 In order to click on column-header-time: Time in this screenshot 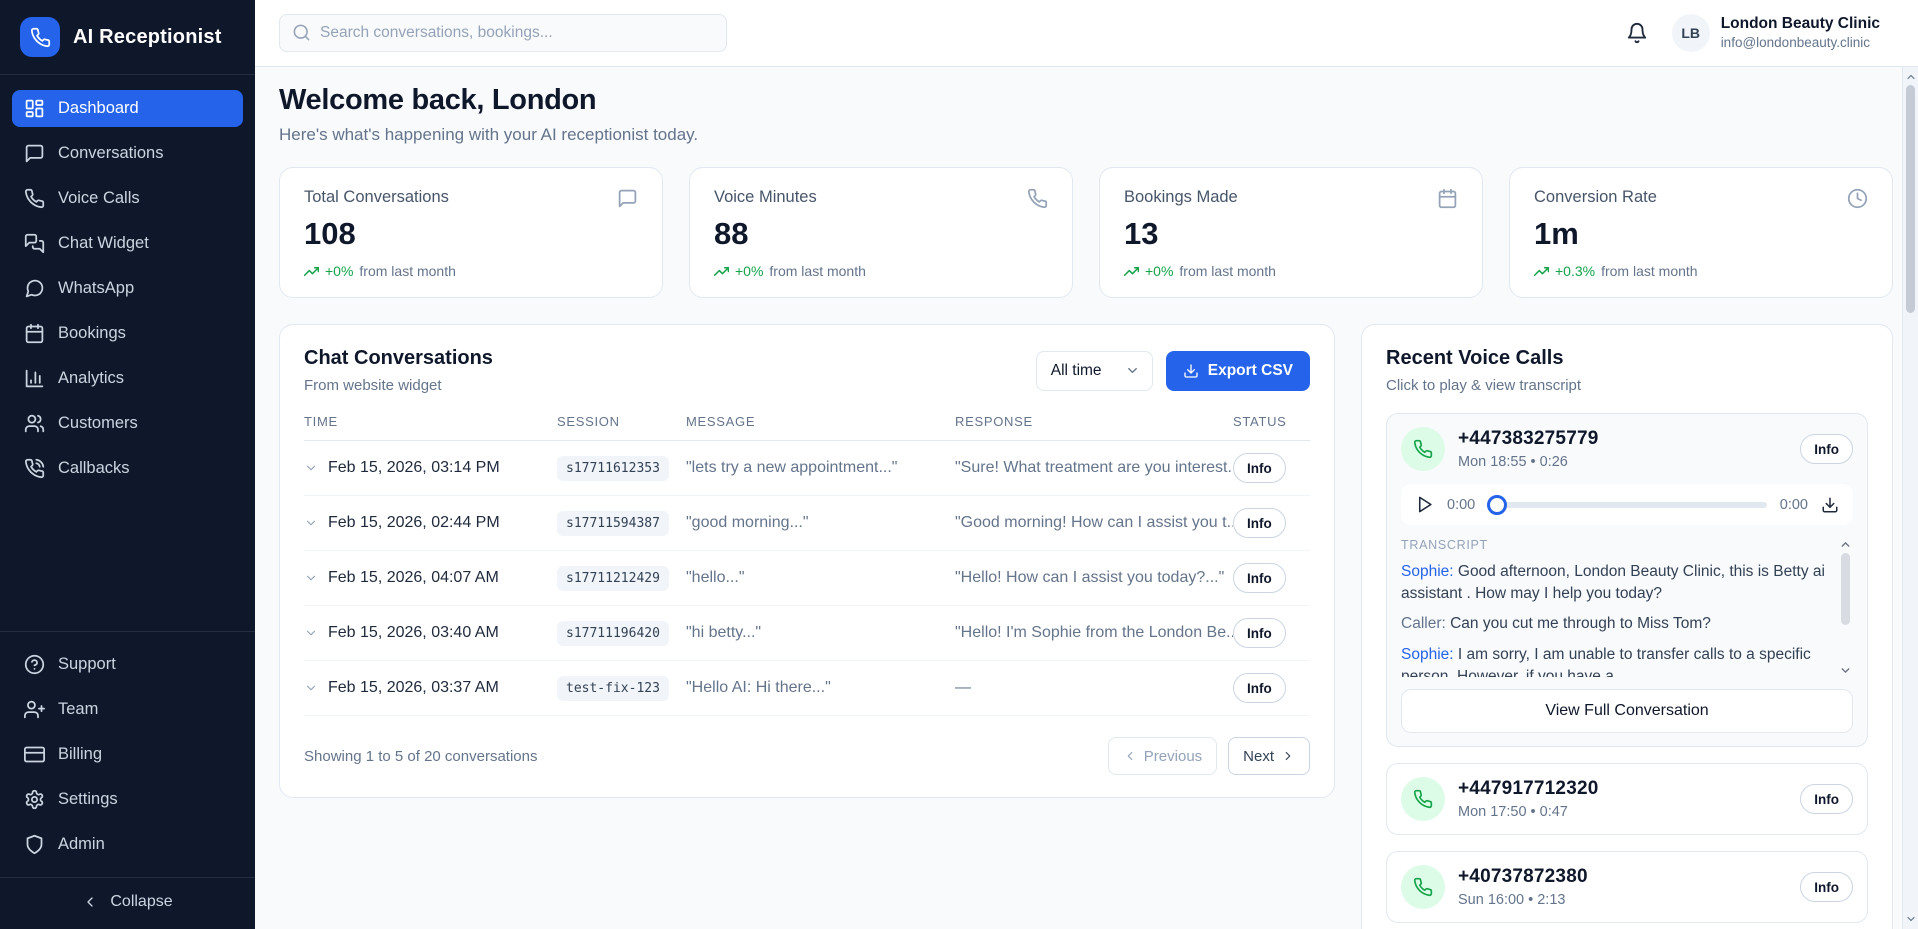, I will do `click(321, 421)`.